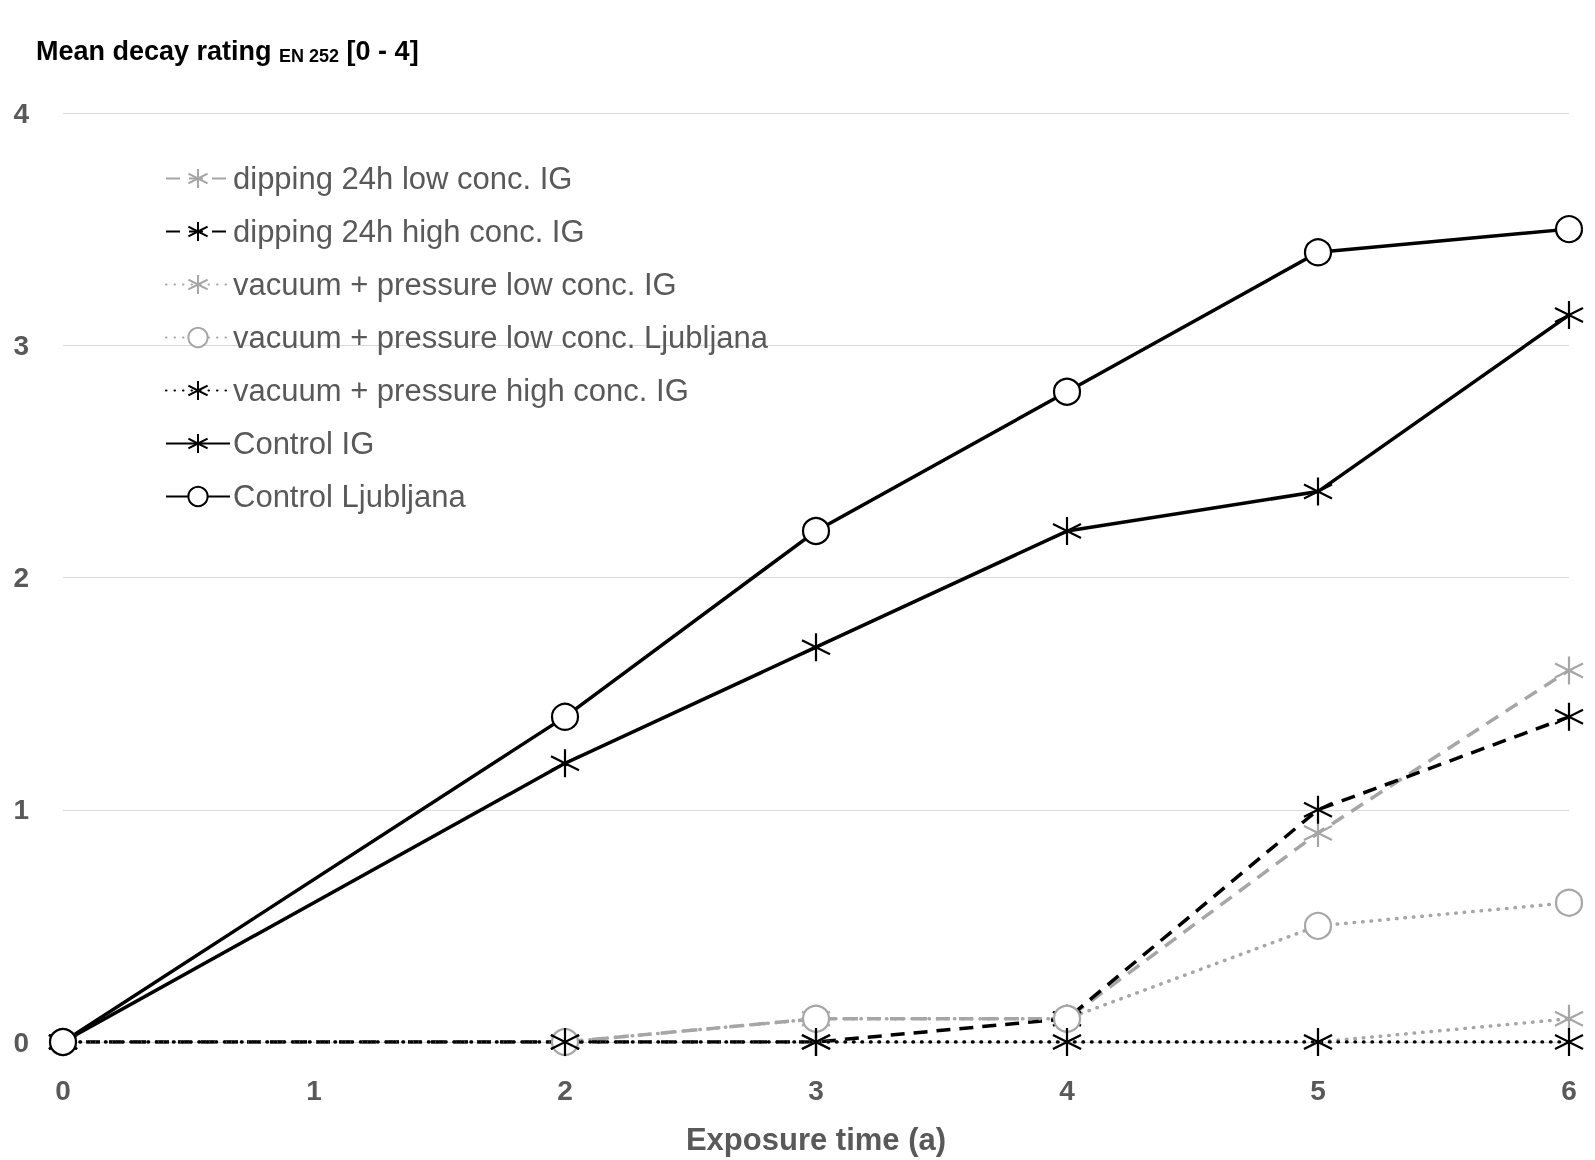 This screenshot has width=1595, height=1160. Describe the element at coordinates (565, 1090) in the screenshot. I see `x-tick-label: 2` at that location.